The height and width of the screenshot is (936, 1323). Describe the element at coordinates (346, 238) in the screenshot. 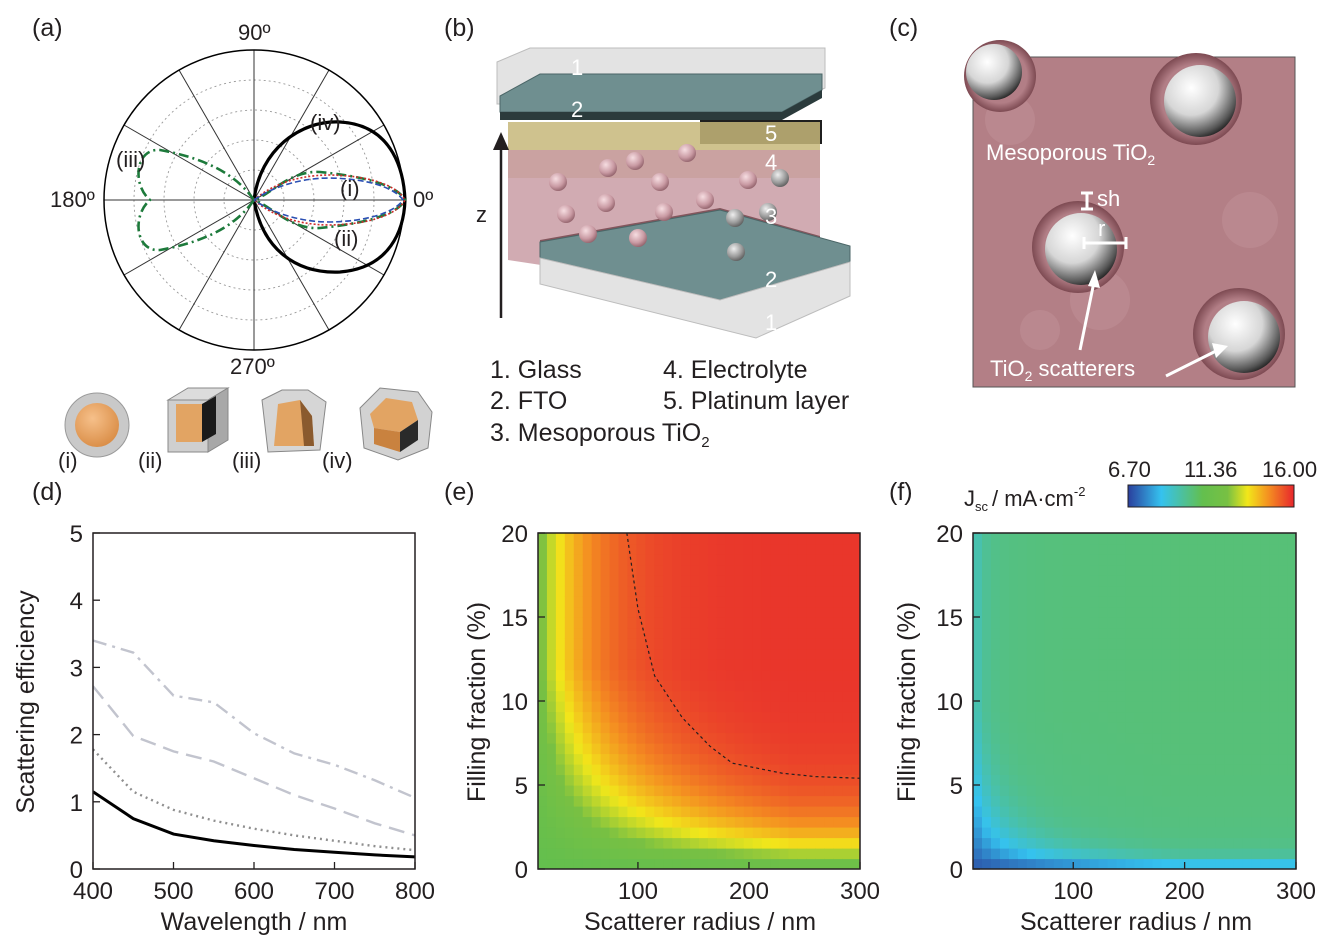

I see `curve-label-ii: (ii)` at that location.